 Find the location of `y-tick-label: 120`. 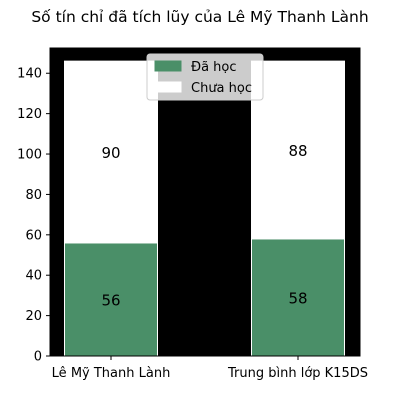

y-tick-label: 120 is located at coordinates (29, 114).